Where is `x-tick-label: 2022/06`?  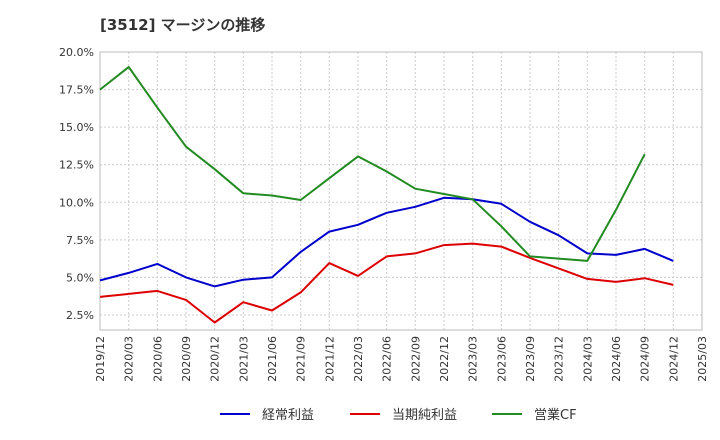
x-tick-label: 2022/06 is located at coordinates (387, 359).